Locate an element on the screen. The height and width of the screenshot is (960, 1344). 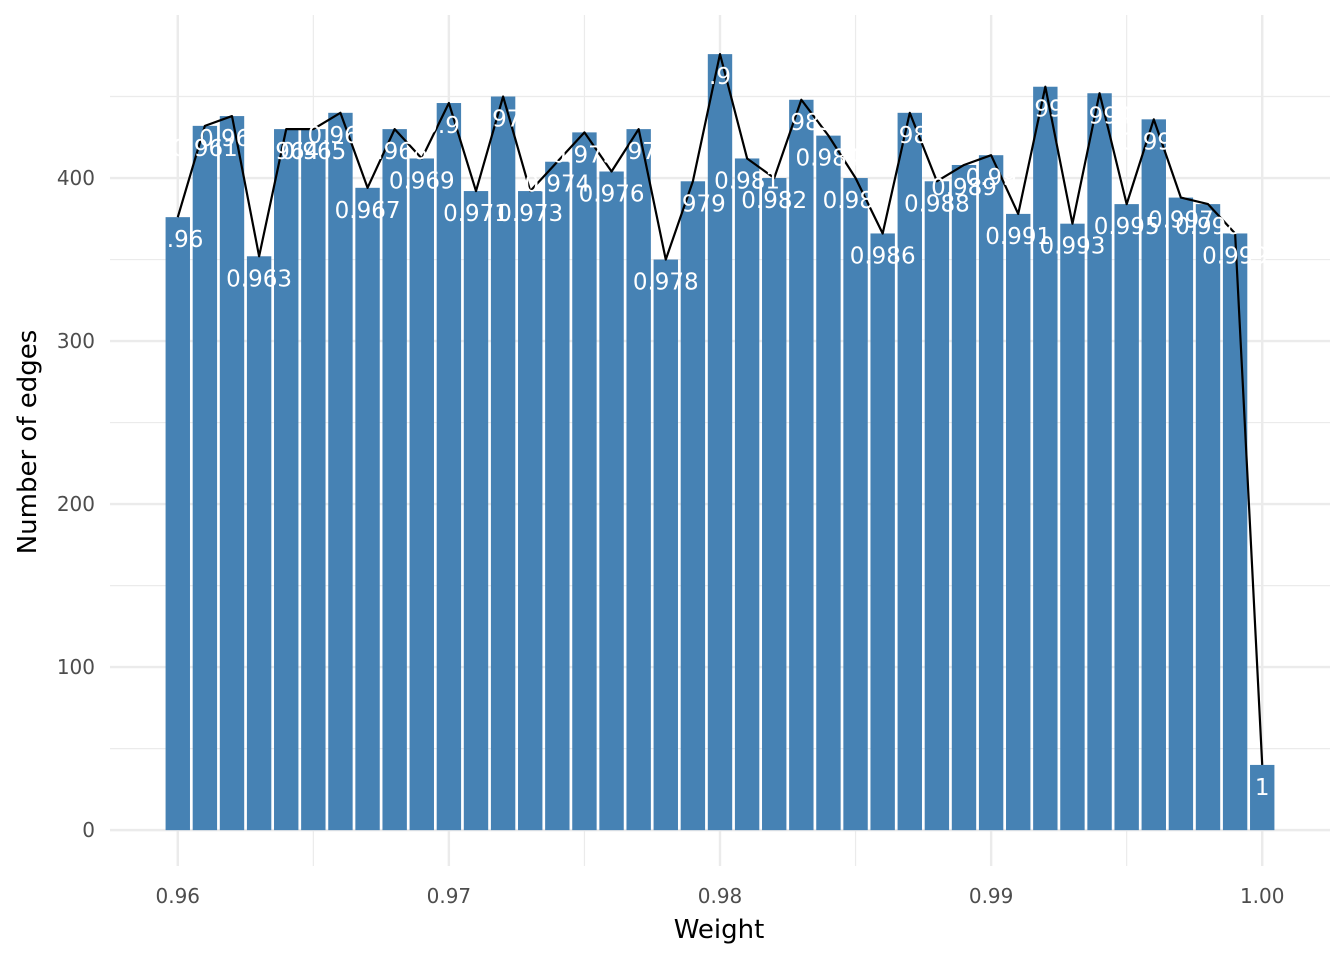
bar-label: 0.991 is located at coordinates (1018, 237).